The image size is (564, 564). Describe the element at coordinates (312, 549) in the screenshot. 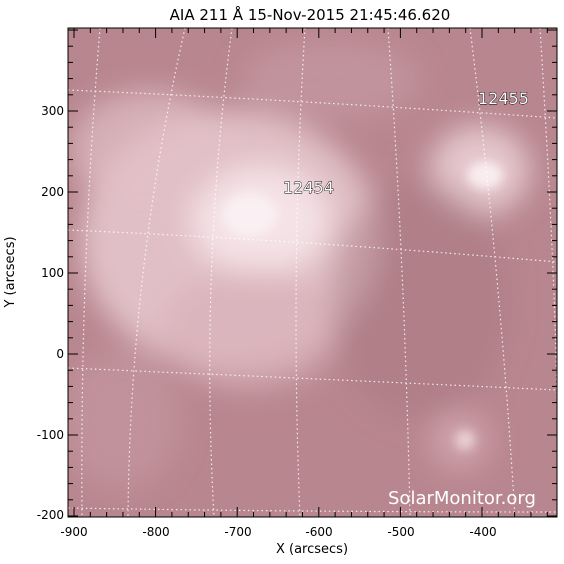

I see `x-axis-label: X (arcsecs)` at that location.